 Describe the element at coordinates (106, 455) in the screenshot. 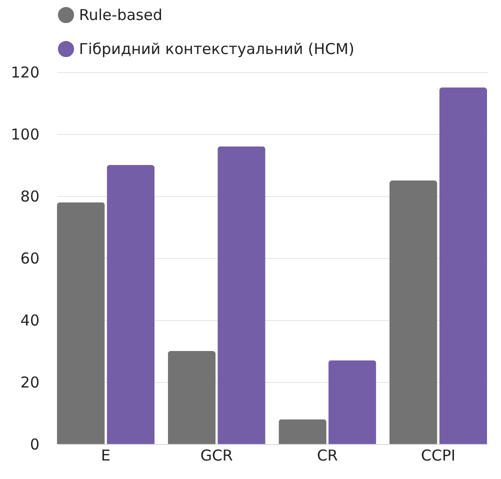

I see `x-tick-label: E` at that location.